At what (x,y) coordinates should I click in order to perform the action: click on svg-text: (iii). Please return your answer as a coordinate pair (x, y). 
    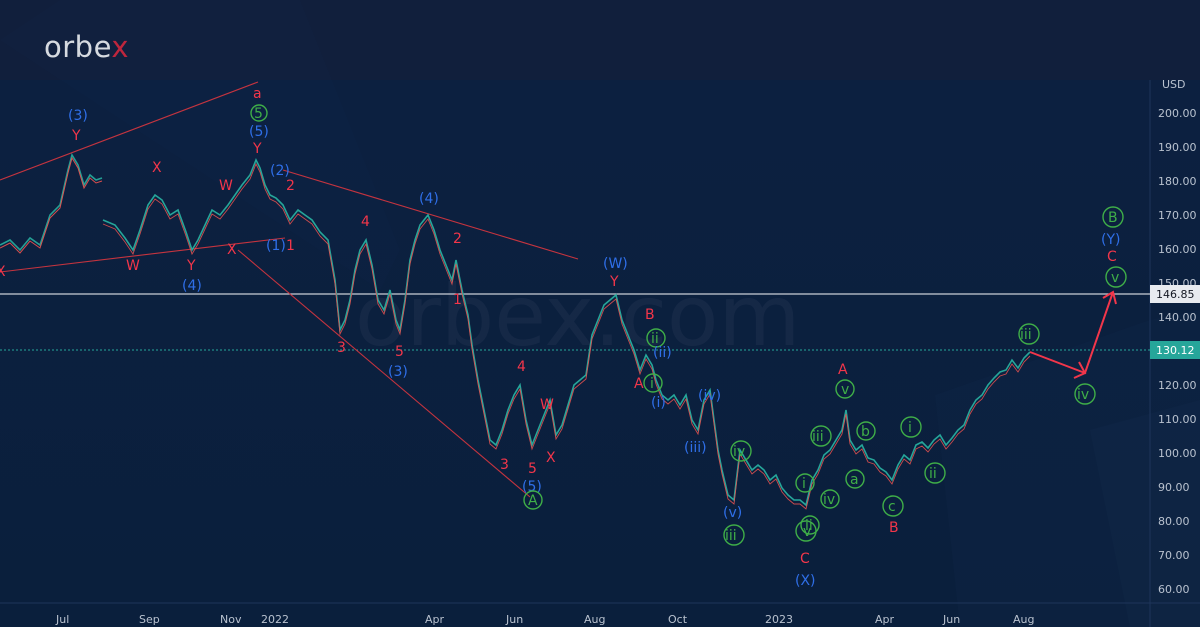
    Looking at the image, I should click on (695, 448).